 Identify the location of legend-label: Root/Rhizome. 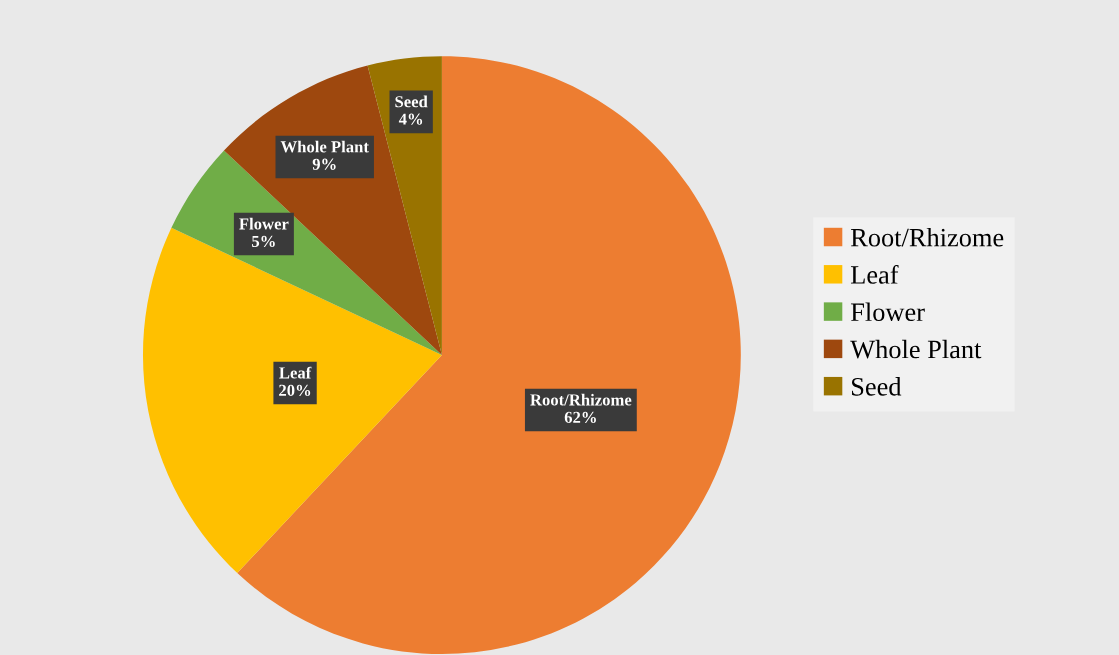
(927, 237).